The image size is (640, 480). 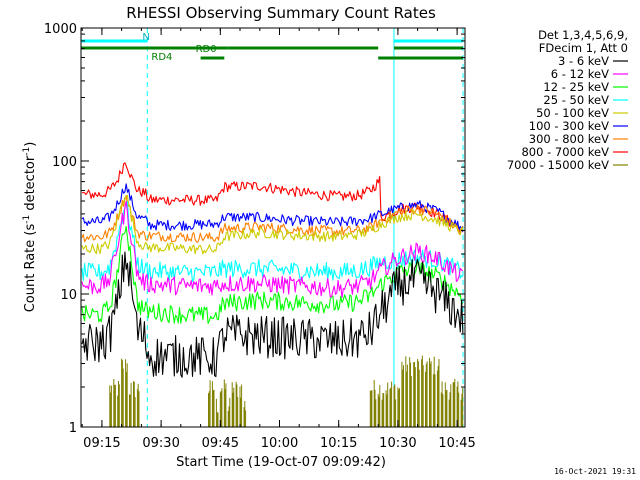 I want to click on legend-label: 50 - 100 keV, so click(x=572, y=113).